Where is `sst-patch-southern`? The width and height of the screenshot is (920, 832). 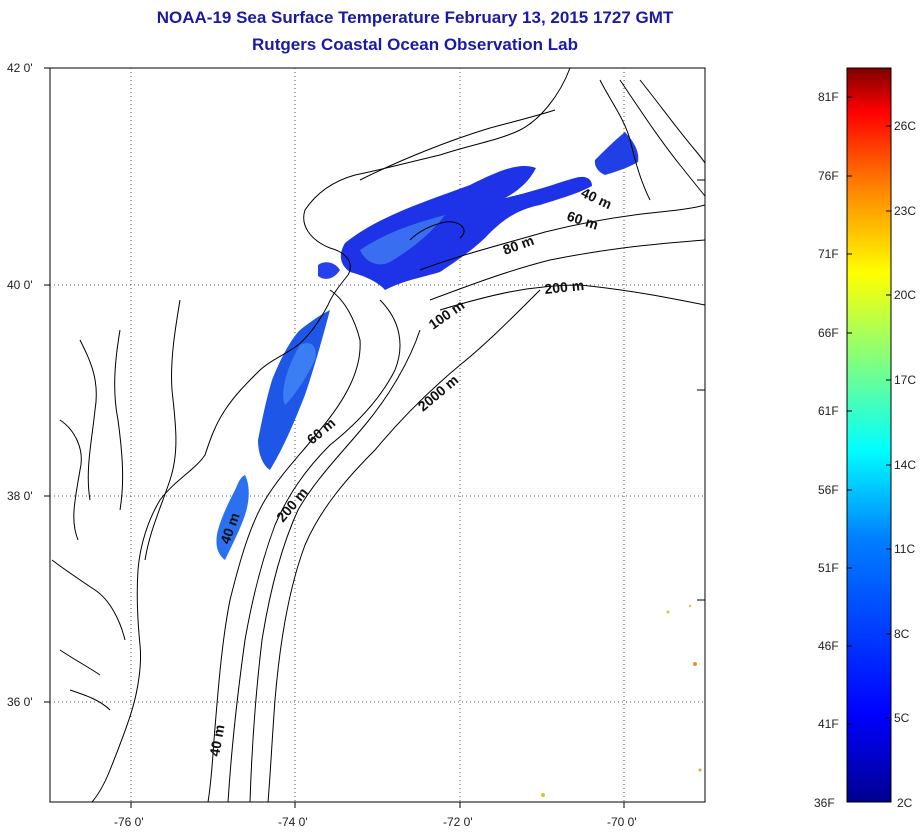 sst-patch-southern is located at coordinates (232, 517).